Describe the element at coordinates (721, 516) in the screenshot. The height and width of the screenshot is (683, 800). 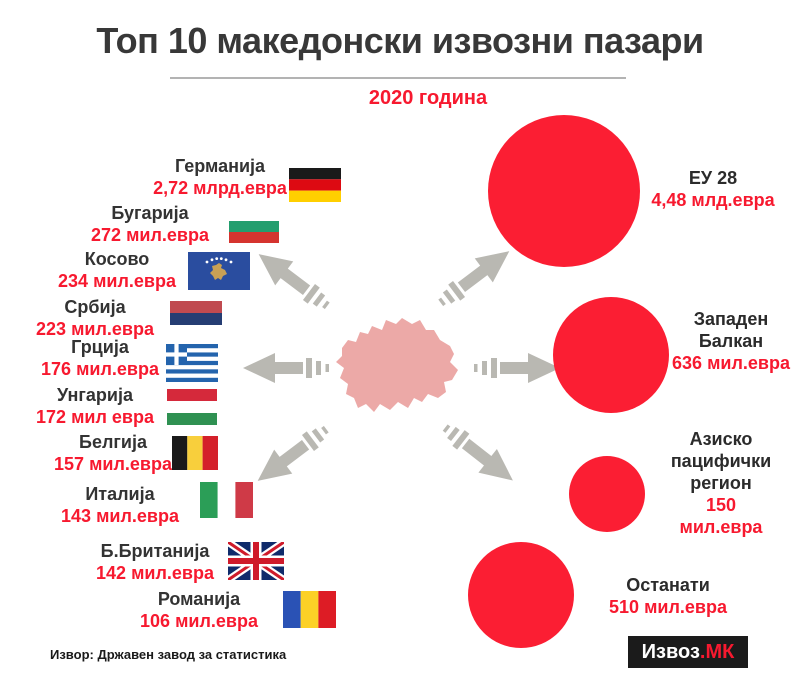
I see `region-value: 150 мил.евра` at that location.